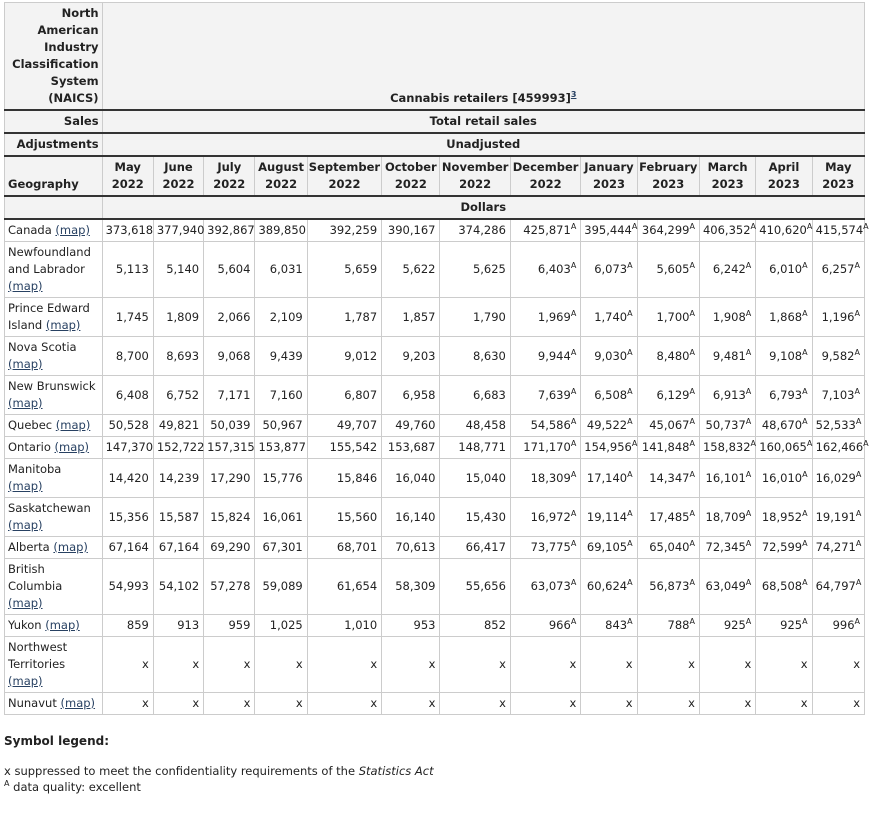 The height and width of the screenshot is (835, 873). I want to click on value: 5,622, so click(419, 269).